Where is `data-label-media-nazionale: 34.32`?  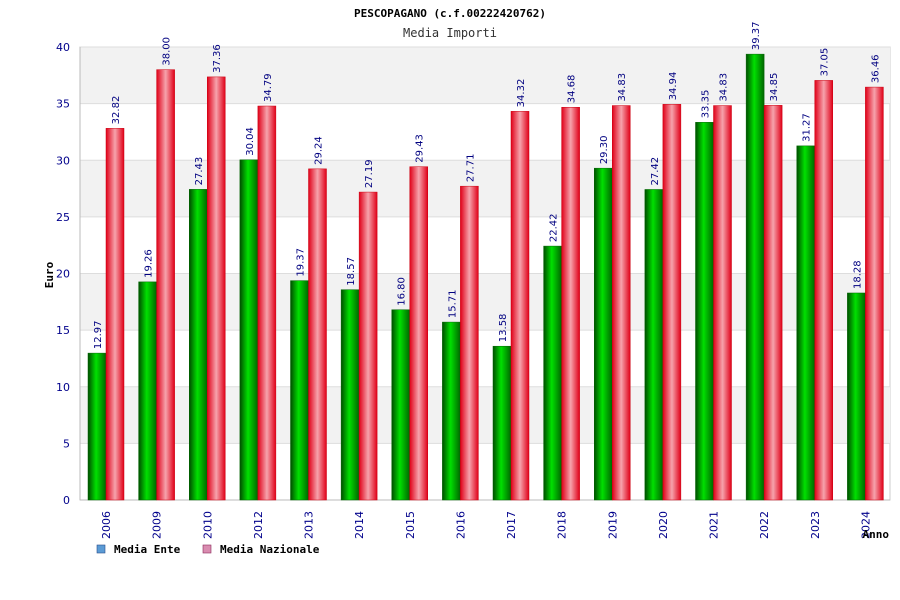
data-label-media-nazionale: 34.32 is located at coordinates (521, 93).